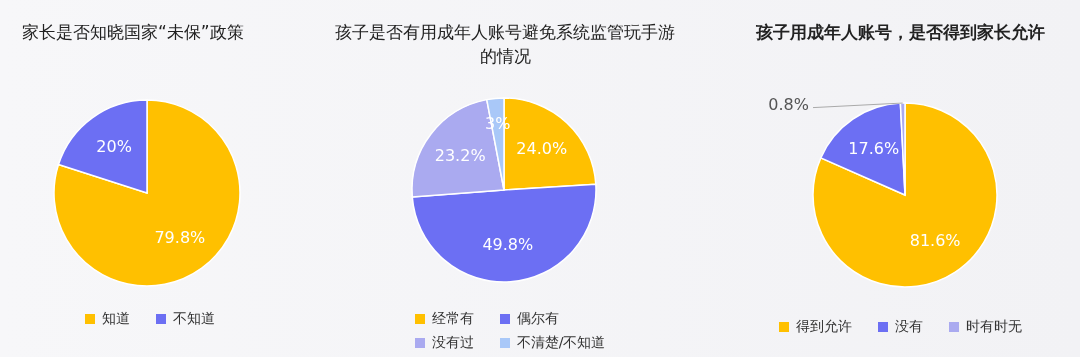 This screenshot has height=357, width=1080. Describe the element at coordinates (874, 149) in the screenshot. I see `data-label: 17.6%` at that location.